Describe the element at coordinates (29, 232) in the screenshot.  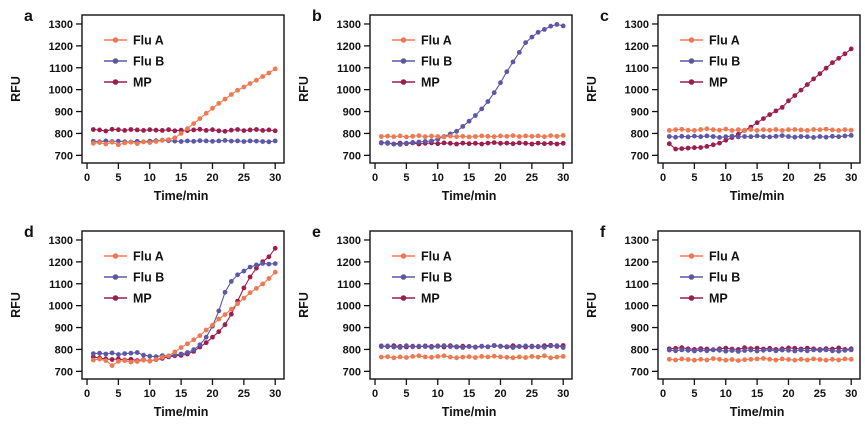
I see `panel-letter-d: d` at that location.